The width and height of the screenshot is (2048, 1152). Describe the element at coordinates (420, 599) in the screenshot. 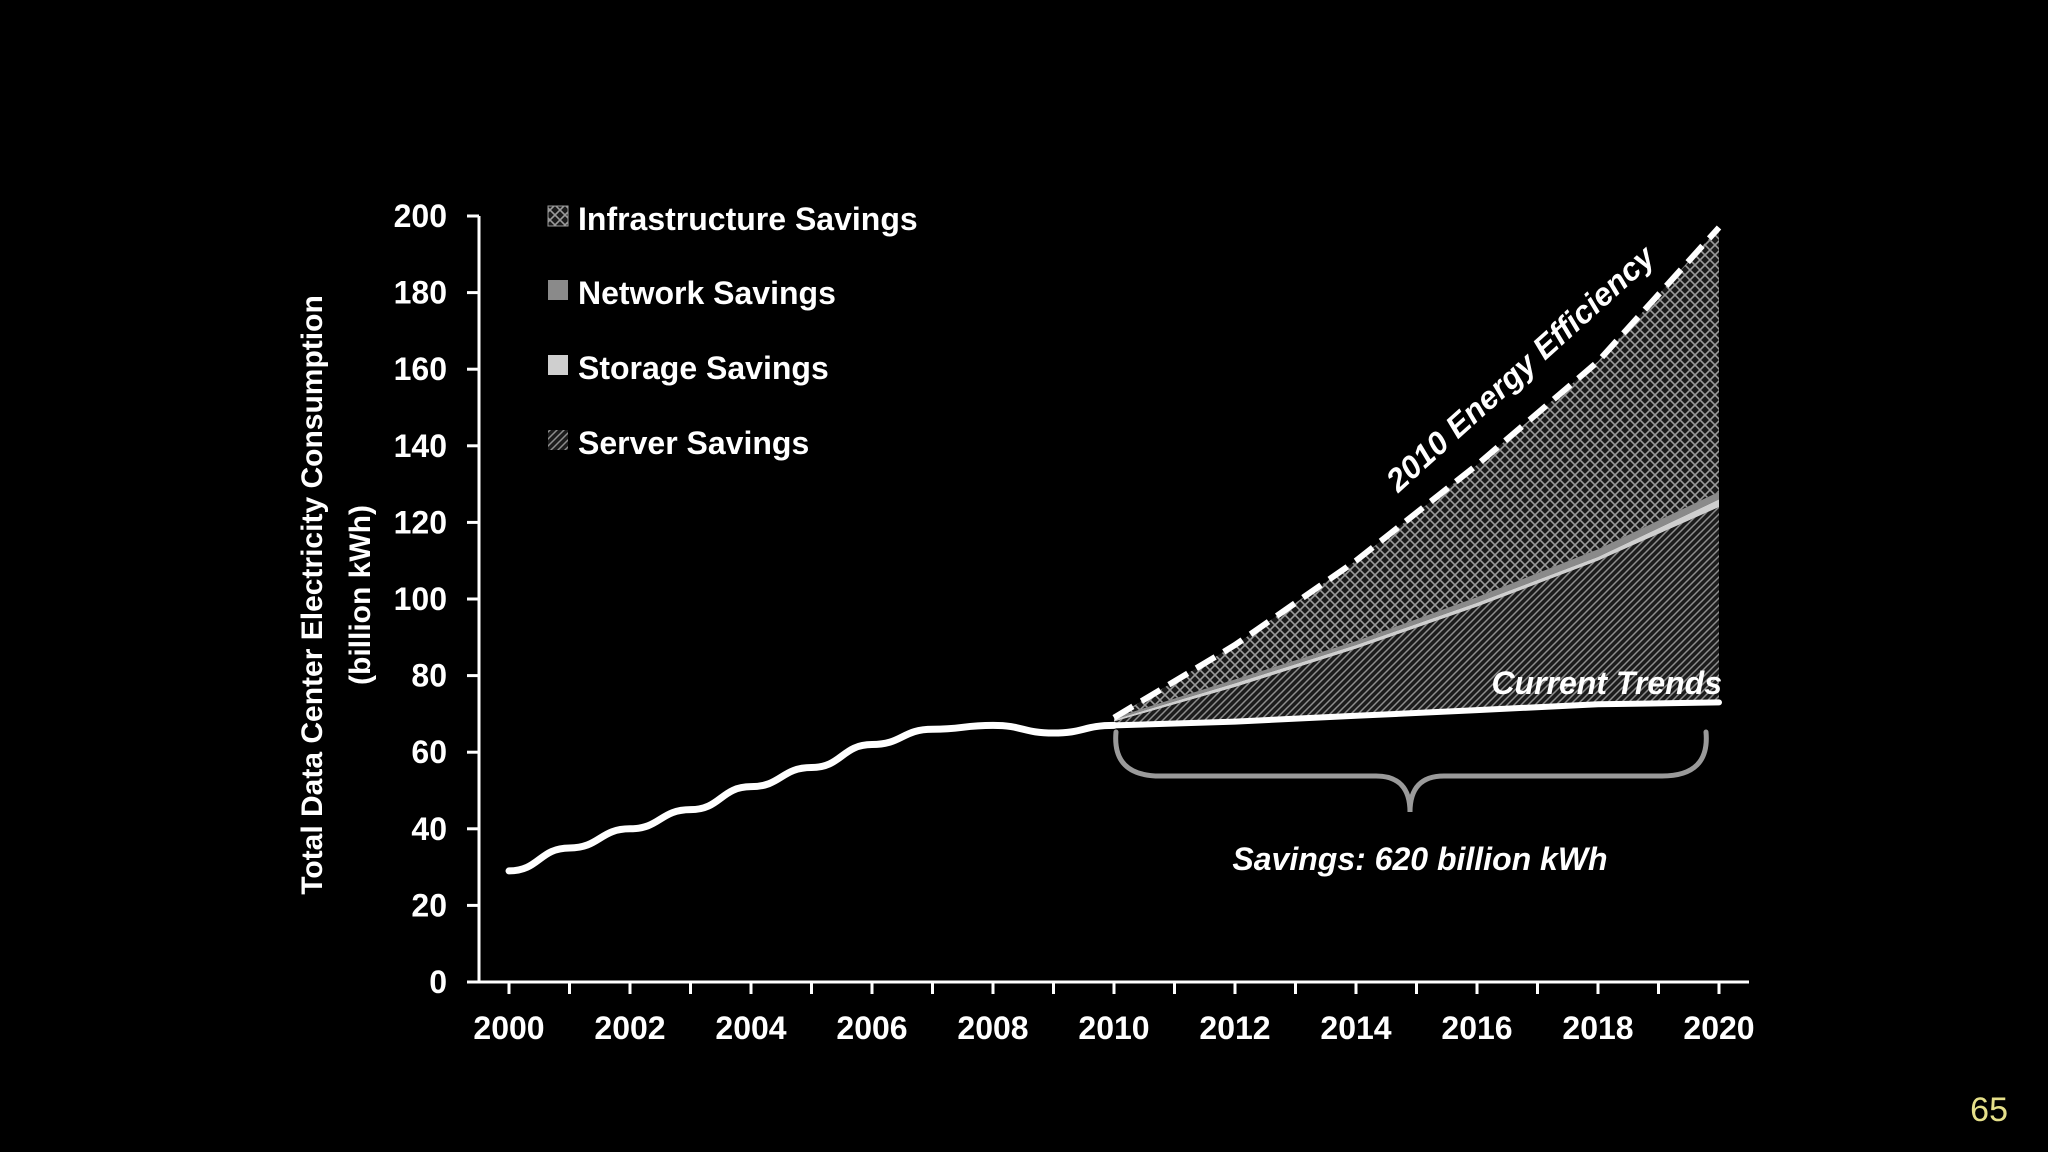

I see `y-tick-label: 100` at that location.